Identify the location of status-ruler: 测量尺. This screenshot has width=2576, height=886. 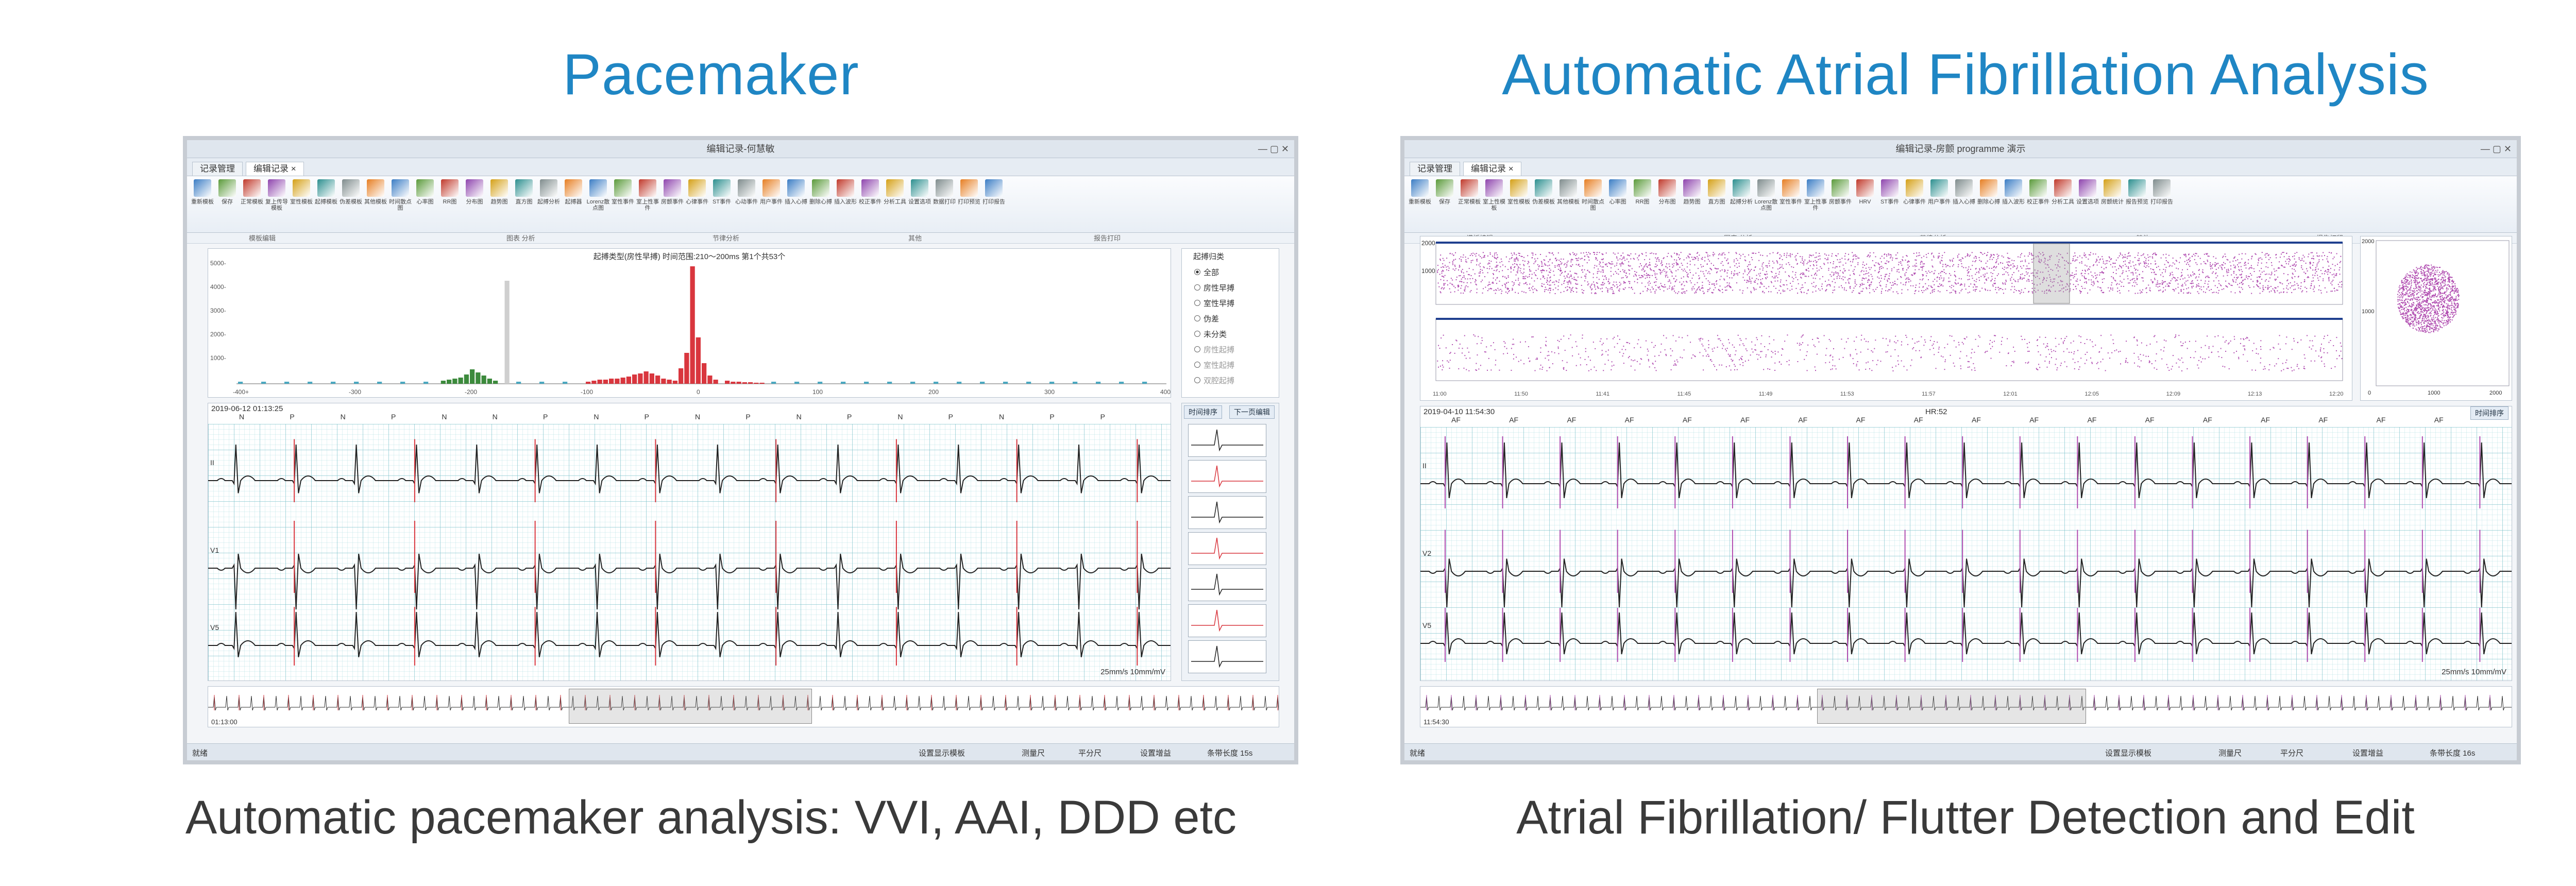
(1033, 753).